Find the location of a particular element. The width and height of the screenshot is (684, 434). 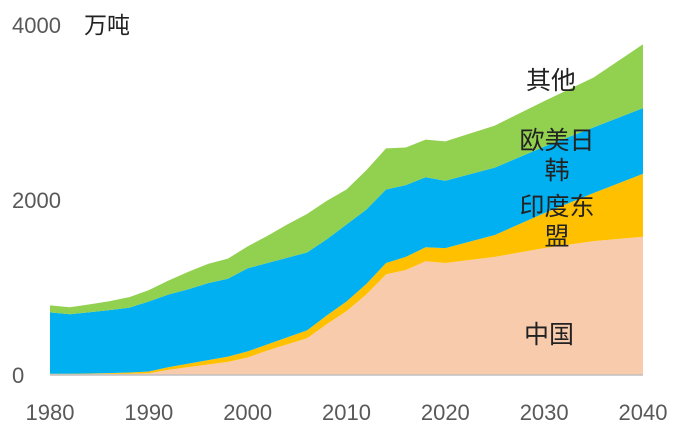

x-tick-label: 2000 is located at coordinates (247, 412).